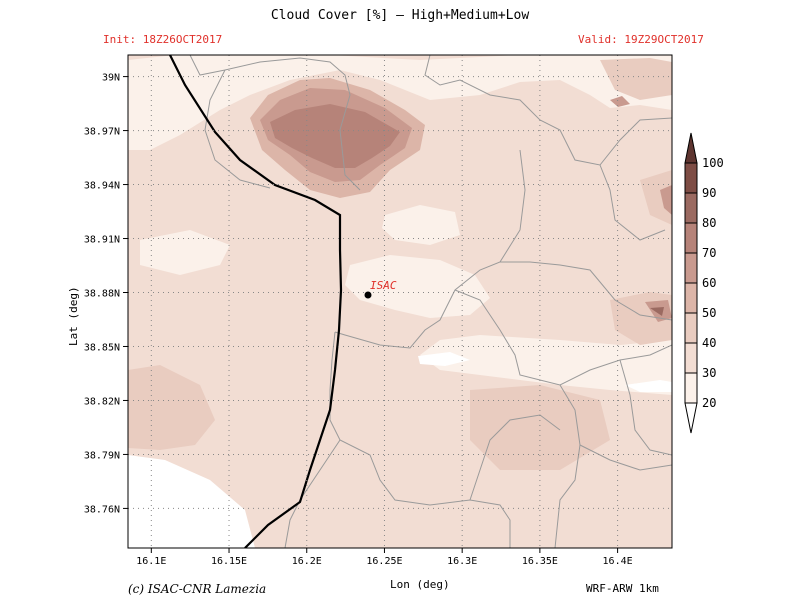 The image size is (800, 600). What do you see at coordinates (709, 223) in the screenshot?
I see `colorbar-level-label: 80` at bounding box center [709, 223].